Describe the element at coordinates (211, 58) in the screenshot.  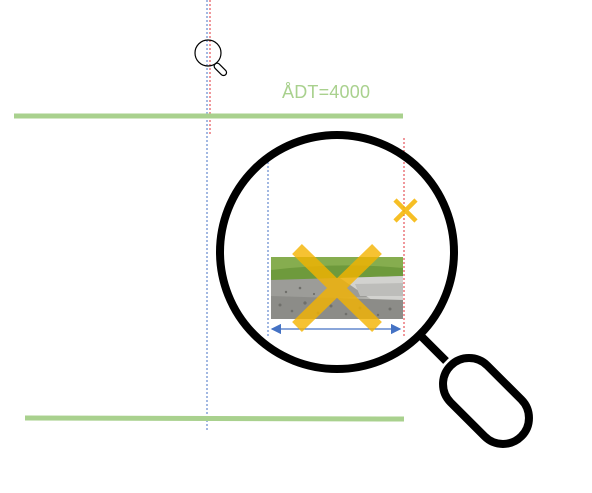
I see `magnifier-icon` at that location.